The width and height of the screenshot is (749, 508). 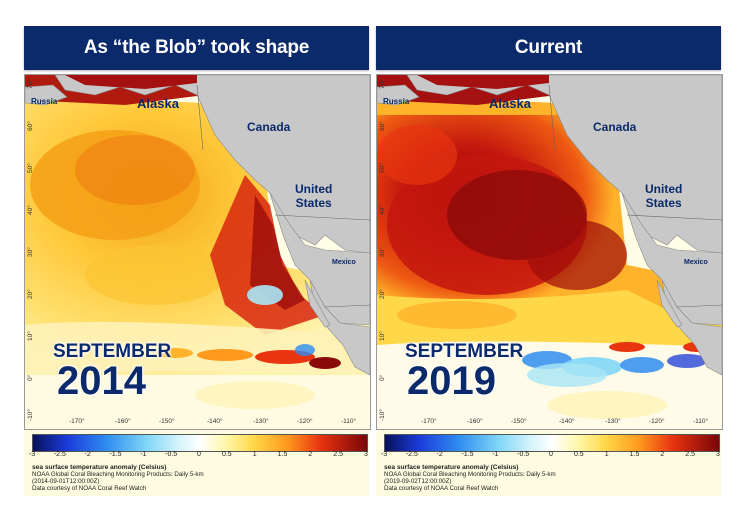 What do you see at coordinates (451, 381) in the screenshot?
I see `year-label: 2019` at bounding box center [451, 381].